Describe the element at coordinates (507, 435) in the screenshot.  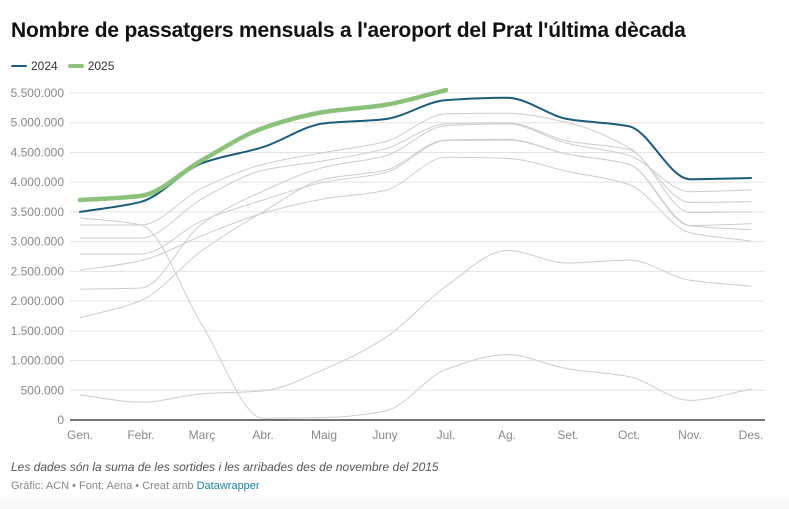
I see `x-tick-label: Ag.` at that location.